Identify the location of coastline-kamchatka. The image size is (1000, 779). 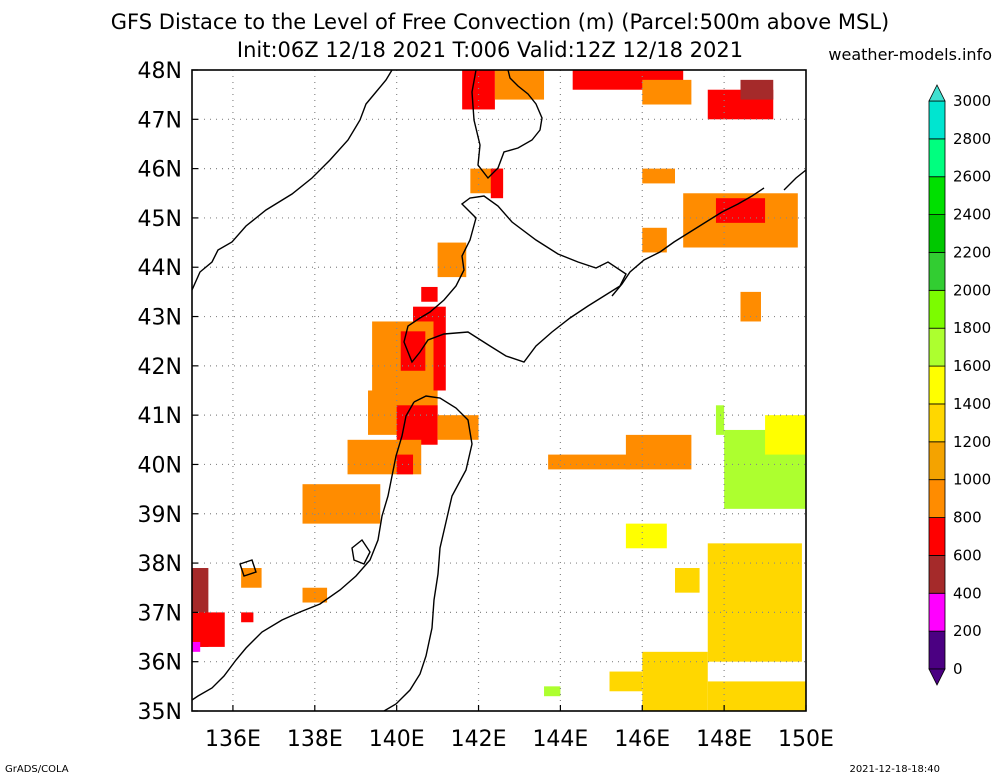
(794, 180).